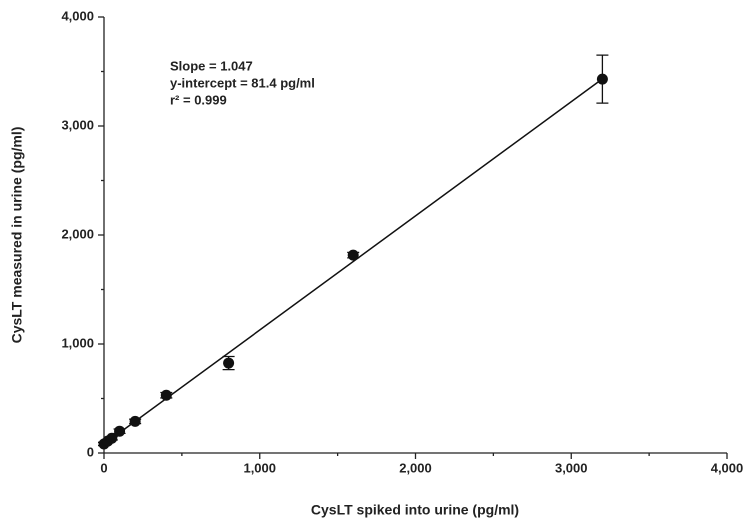 Image resolution: width=756 pixels, height=523 pixels. What do you see at coordinates (77, 124) in the screenshot?
I see `y-tick-label: 3,000` at bounding box center [77, 124].